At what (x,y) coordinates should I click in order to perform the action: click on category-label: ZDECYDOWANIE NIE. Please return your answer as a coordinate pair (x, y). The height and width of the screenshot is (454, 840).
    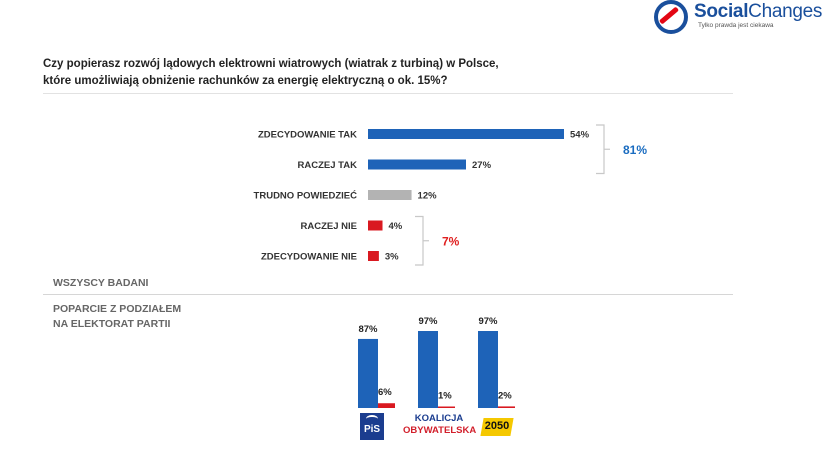
    Looking at the image, I should click on (309, 257).